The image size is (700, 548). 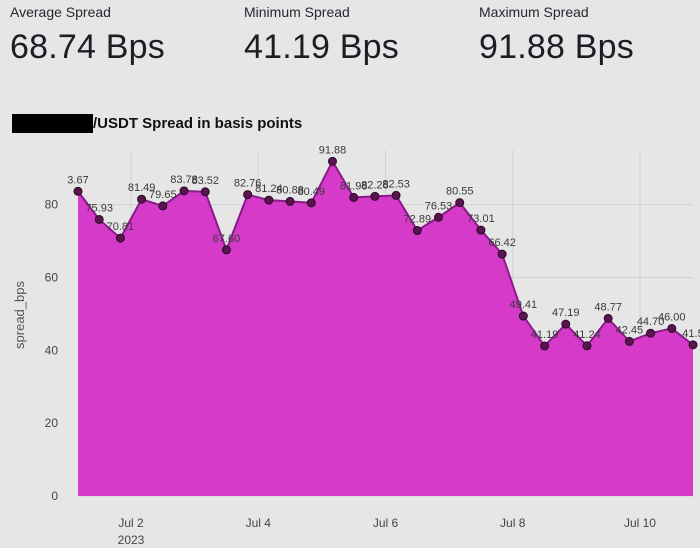 I want to click on metric-average-label: Average Spread, so click(x=60, y=12).